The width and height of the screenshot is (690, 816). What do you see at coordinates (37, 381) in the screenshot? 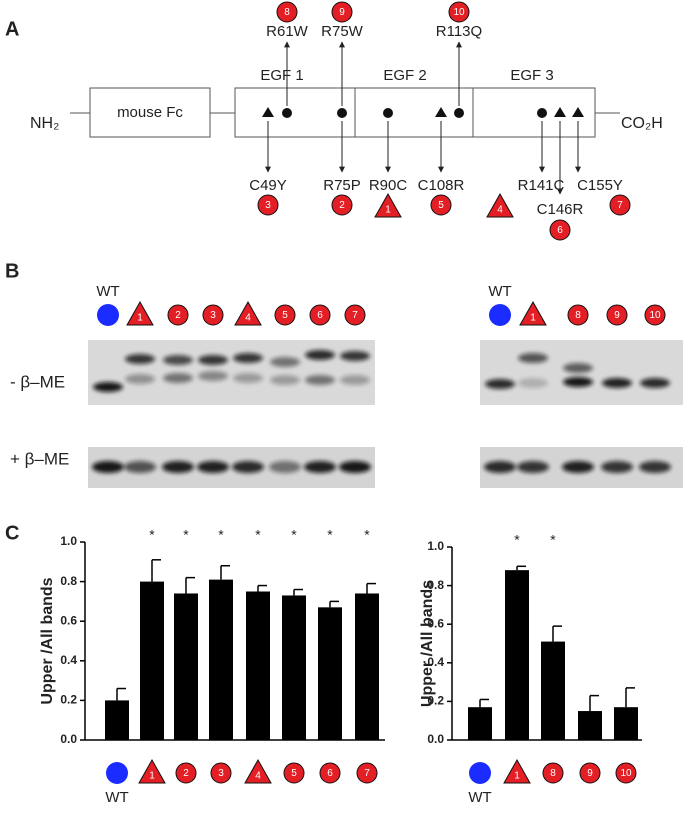
I see `row-label: - β–ME` at bounding box center [37, 381].